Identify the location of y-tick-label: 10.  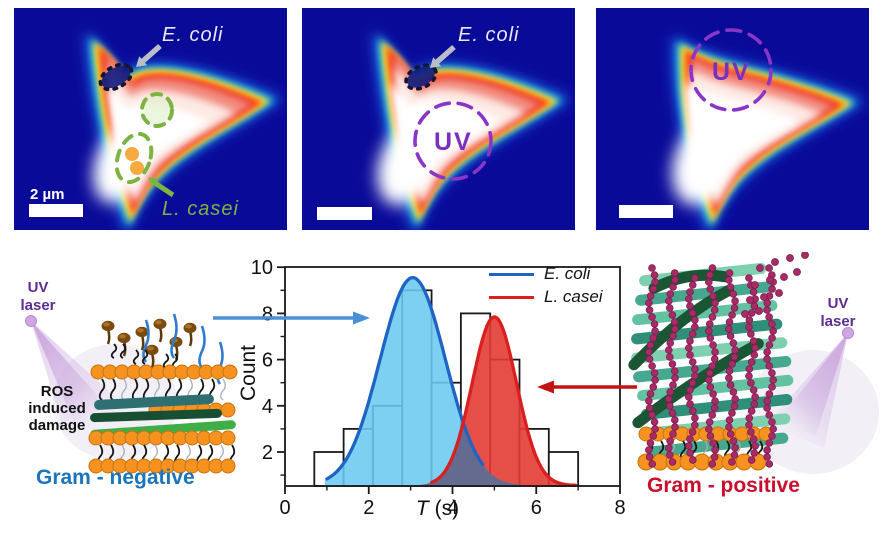
(262, 268).